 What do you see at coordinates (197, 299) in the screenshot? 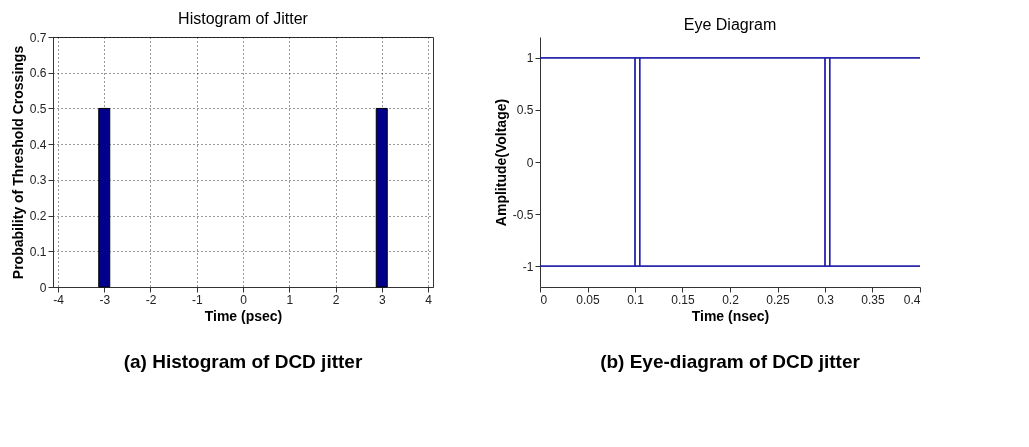
I see `x-tick-label: -1` at bounding box center [197, 299].